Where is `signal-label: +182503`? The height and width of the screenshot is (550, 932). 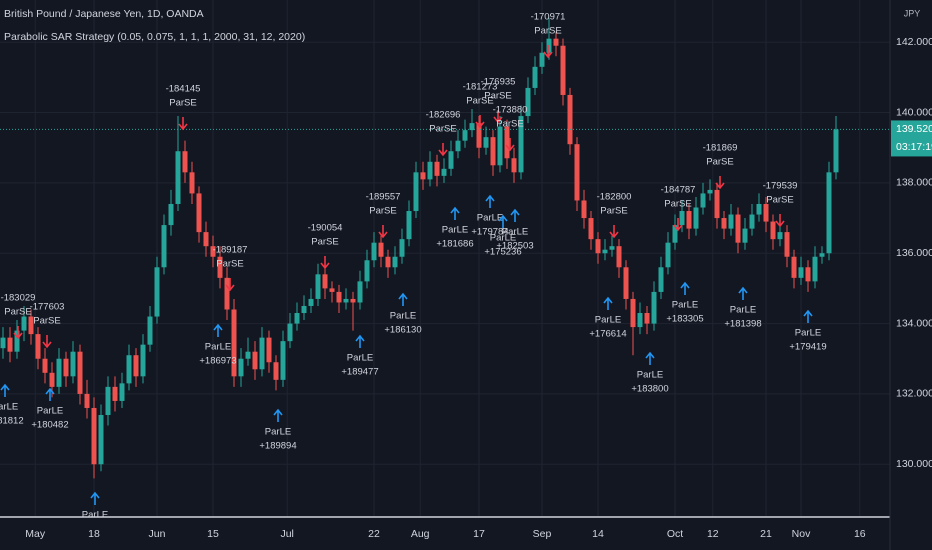 signal-label: +182503 is located at coordinates (514, 246).